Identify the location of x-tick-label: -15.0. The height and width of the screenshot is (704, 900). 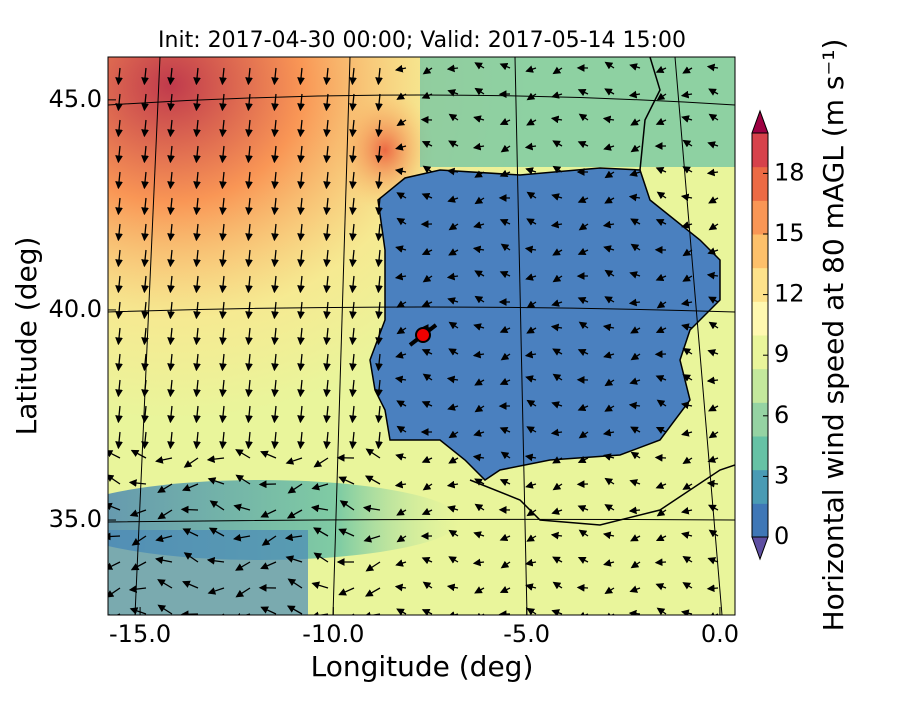
(140, 634).